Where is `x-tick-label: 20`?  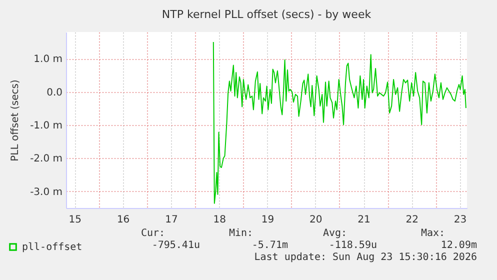
x-tick-label: 20 is located at coordinates (315, 220).